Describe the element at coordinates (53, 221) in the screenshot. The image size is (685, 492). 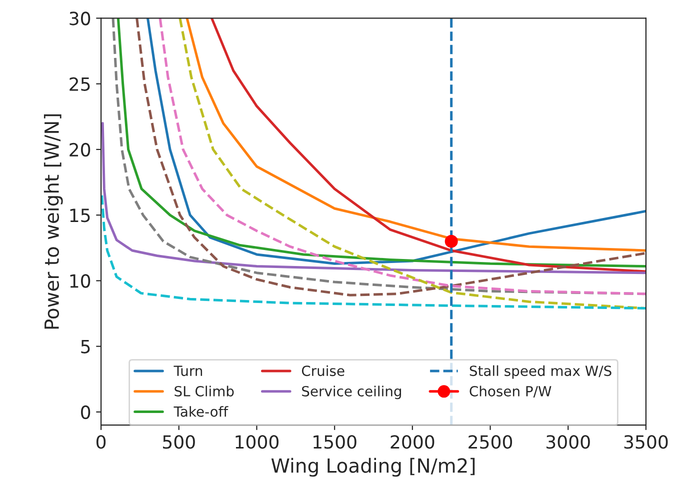
I see `y-axis-title: Power to weight [W/N]` at that location.